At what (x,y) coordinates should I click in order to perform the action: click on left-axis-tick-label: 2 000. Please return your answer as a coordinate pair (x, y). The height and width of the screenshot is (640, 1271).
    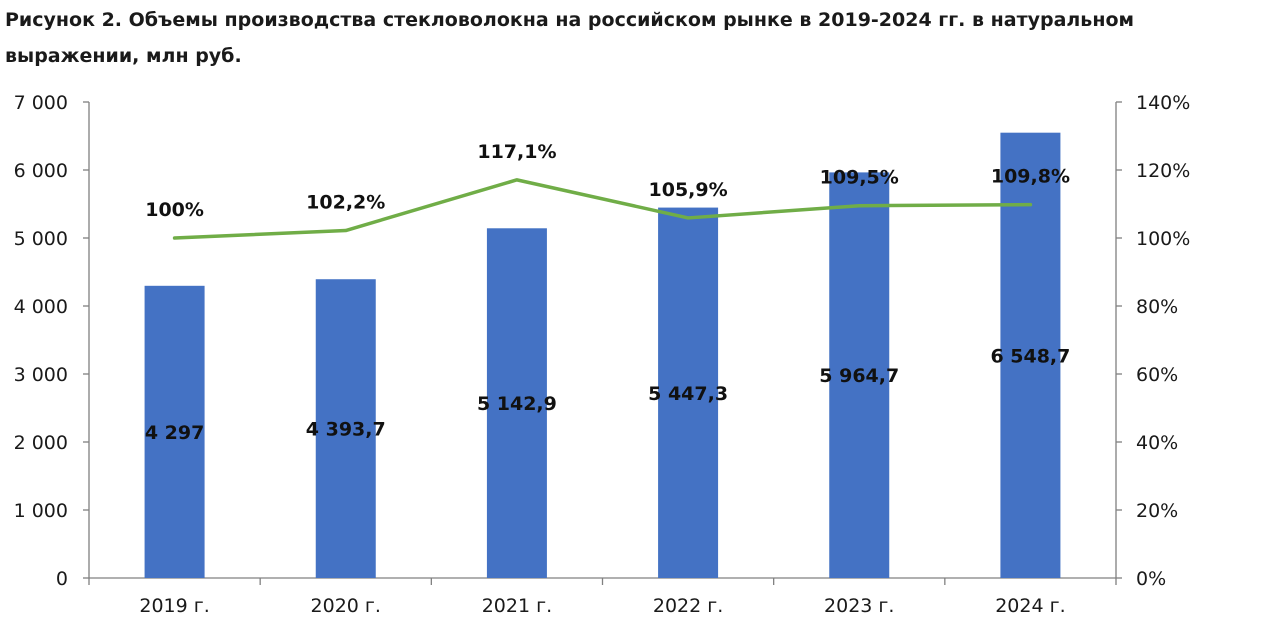
    Looking at the image, I should click on (41, 443).